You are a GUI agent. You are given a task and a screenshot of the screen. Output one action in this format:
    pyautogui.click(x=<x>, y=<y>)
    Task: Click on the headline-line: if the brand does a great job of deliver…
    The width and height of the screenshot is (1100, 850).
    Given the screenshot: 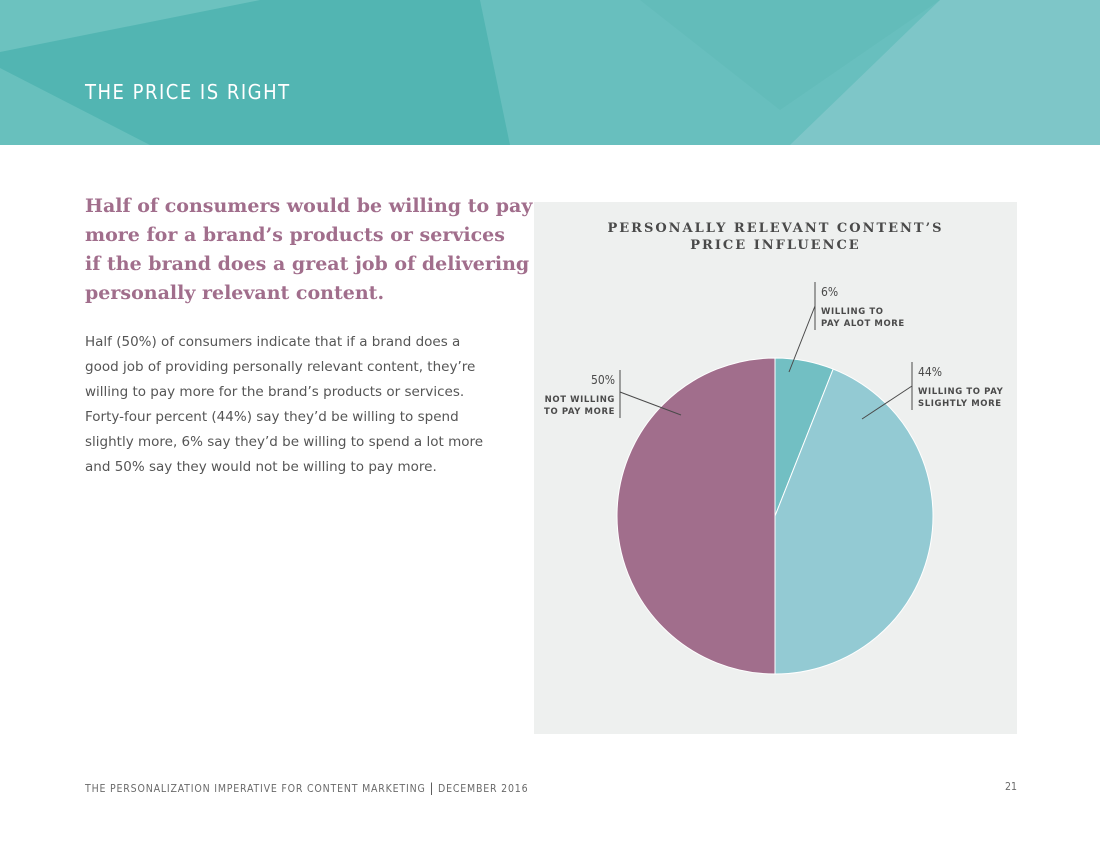 What is the action you would take?
    pyautogui.click(x=307, y=264)
    